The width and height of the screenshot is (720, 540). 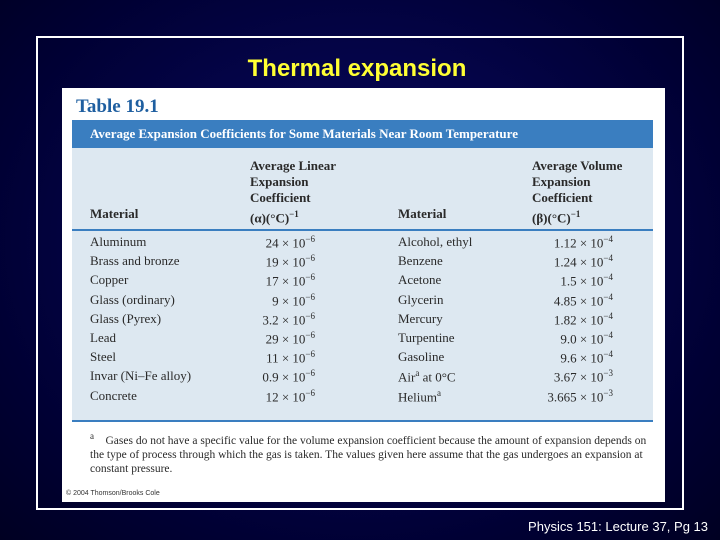 What do you see at coordinates (618, 526) in the screenshot?
I see `slide-footer: Physics 151: Lecture 37, Pg 13` at bounding box center [618, 526].